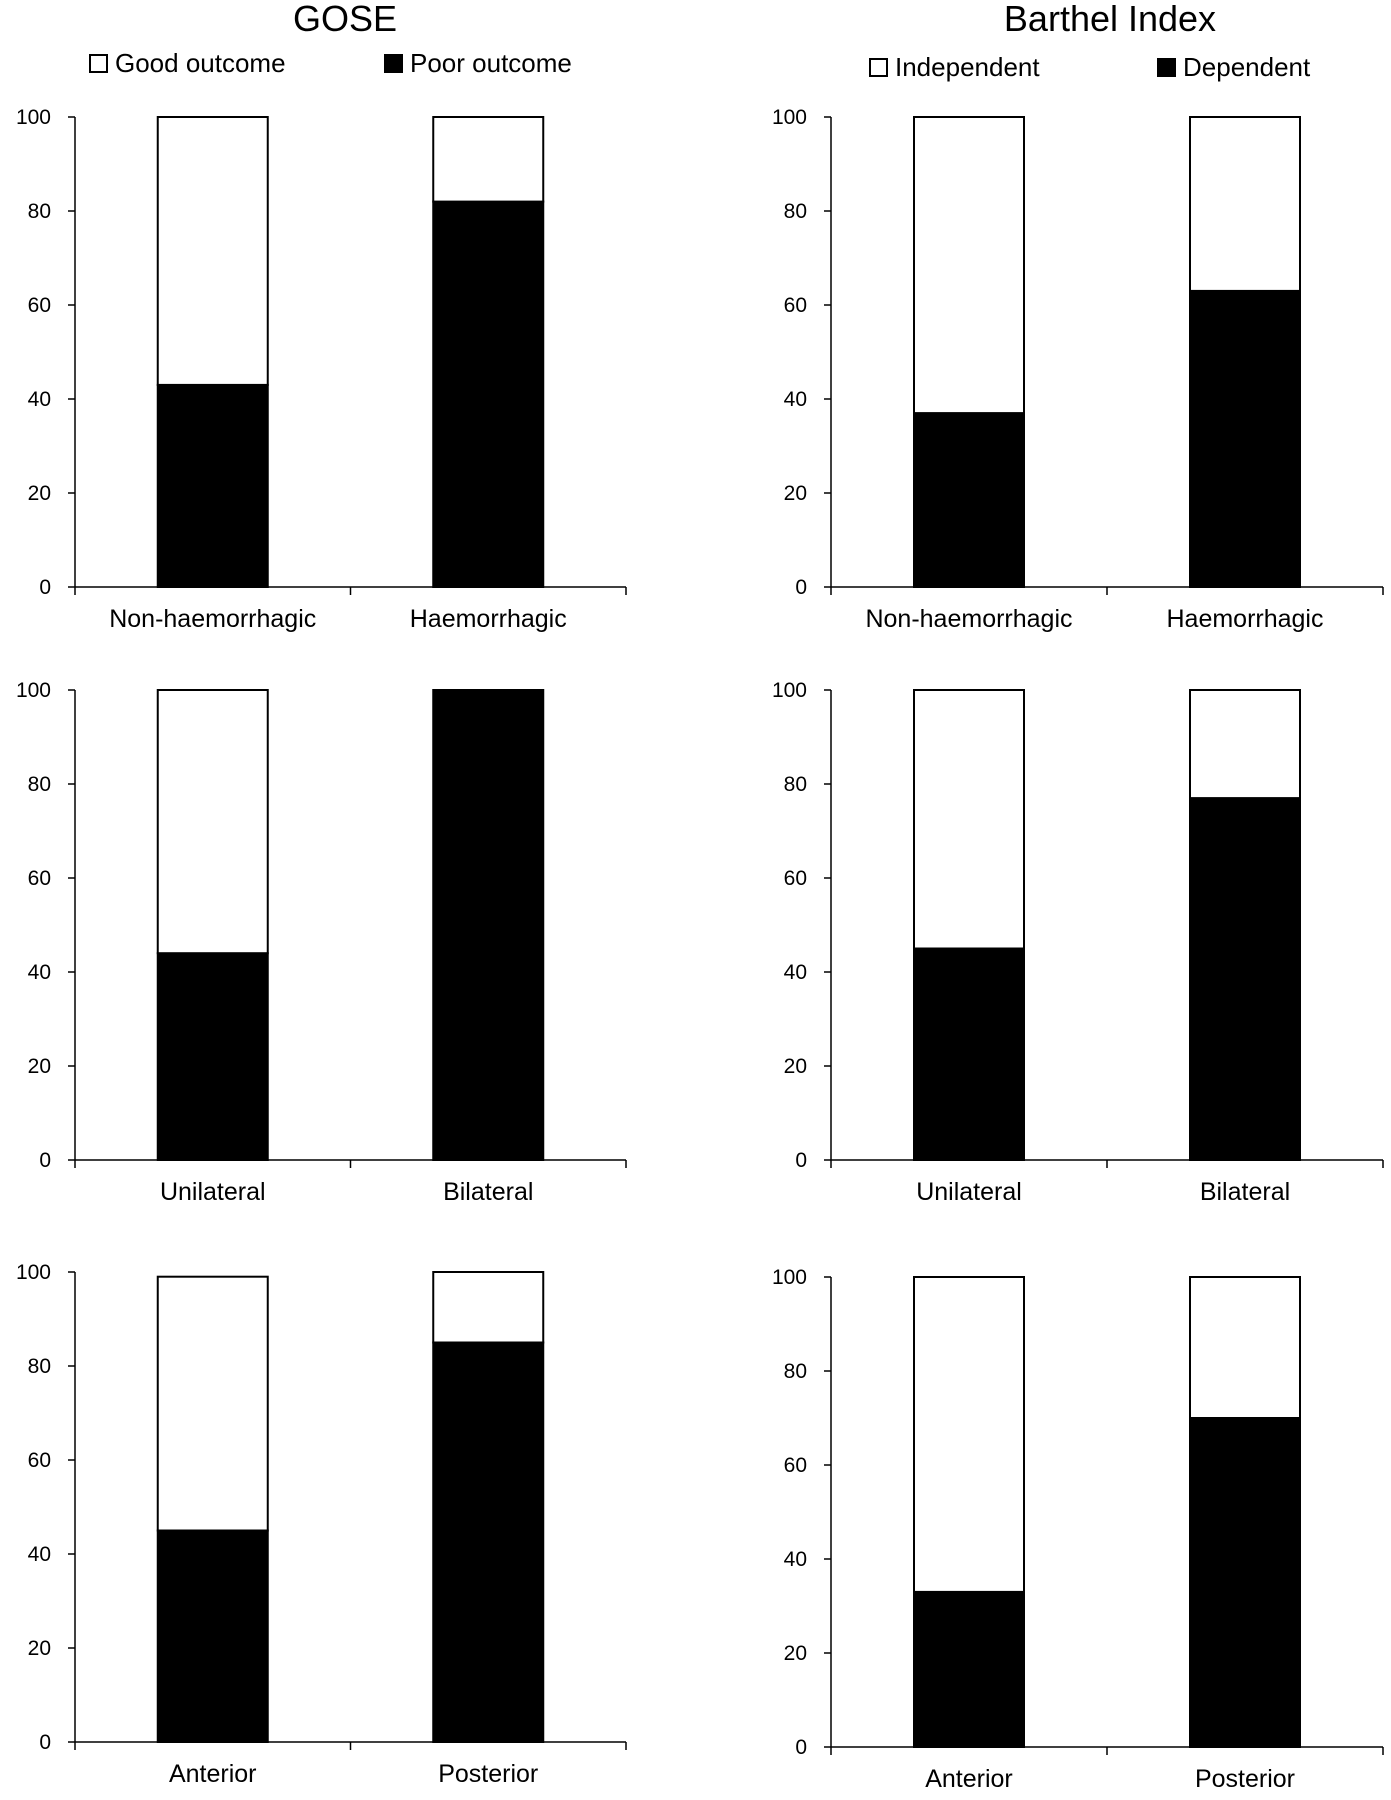 The width and height of the screenshot is (1391, 1800). I want to click on barthel-index-title: Barthel Index, so click(1110, 19).